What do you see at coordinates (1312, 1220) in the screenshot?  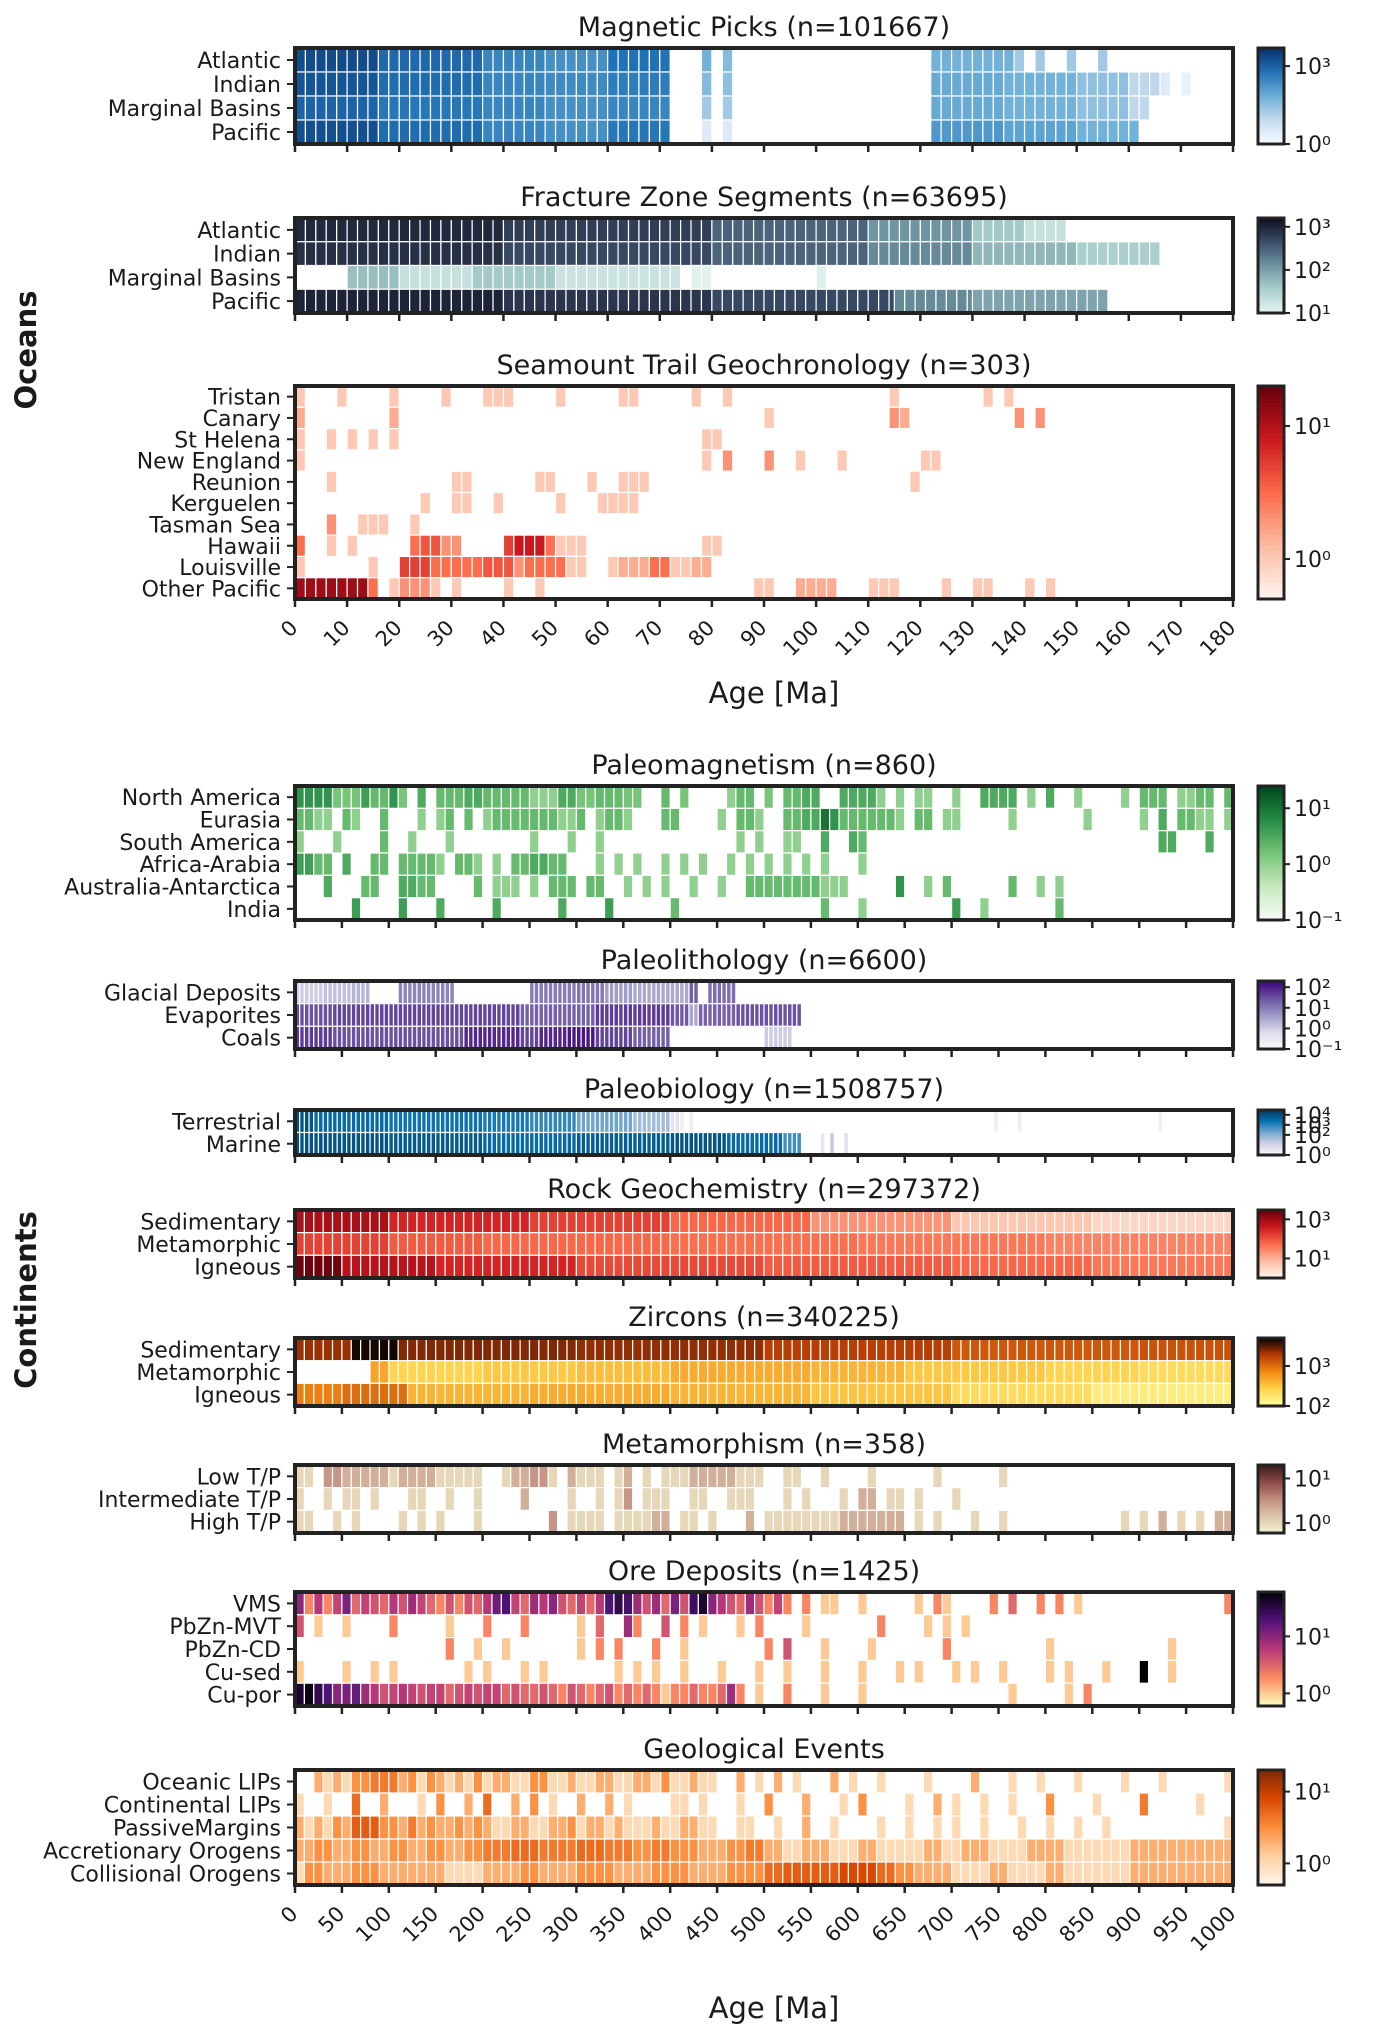 I see `colorbar-tick-label: 10³` at bounding box center [1312, 1220].